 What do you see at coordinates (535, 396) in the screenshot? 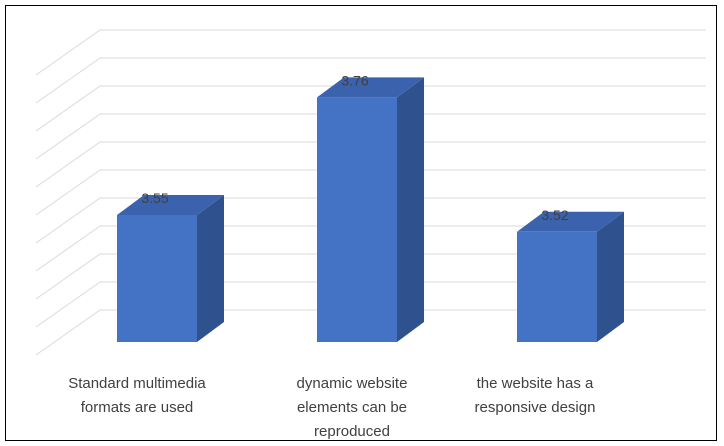
I see `category-label: the website has a responsive design` at bounding box center [535, 396].